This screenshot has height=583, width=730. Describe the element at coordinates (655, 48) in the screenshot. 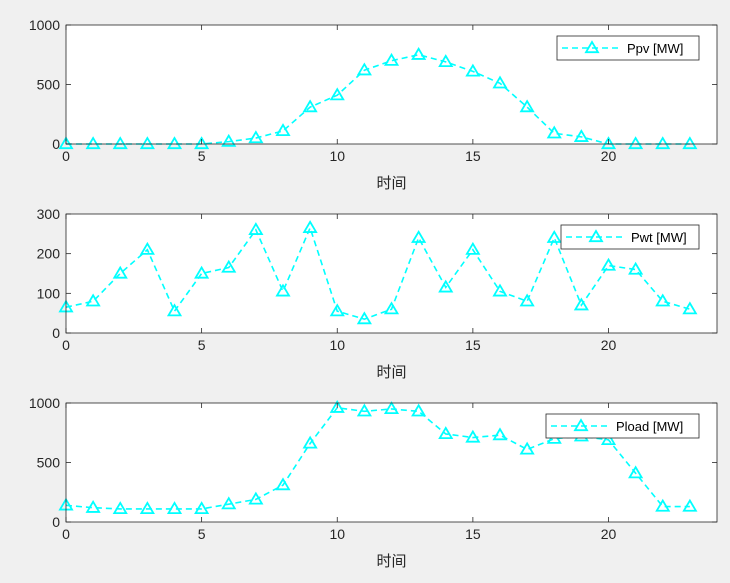

I see `legend-label: Ppv [MW]` at that location.